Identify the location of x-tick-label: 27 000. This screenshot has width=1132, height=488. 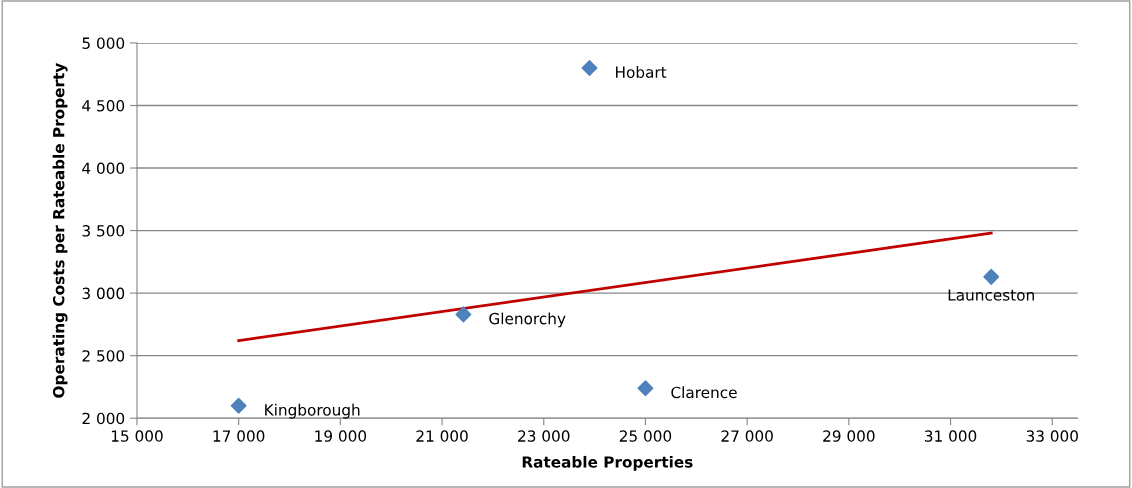
(747, 436).